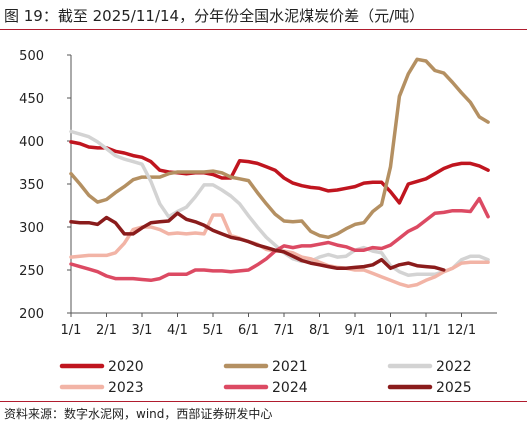  What do you see at coordinates (390, 330) in the screenshot?
I see `x-tick-label: 10/1` at bounding box center [390, 330].